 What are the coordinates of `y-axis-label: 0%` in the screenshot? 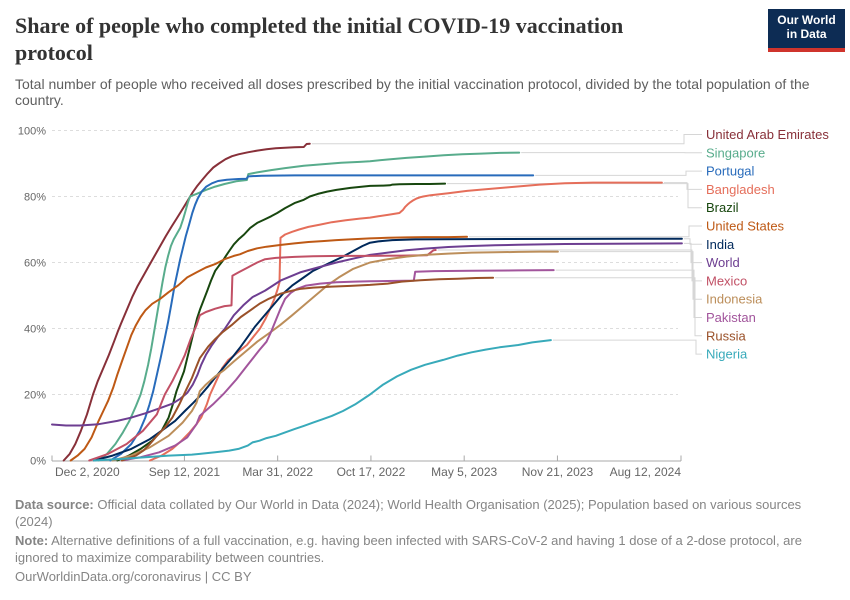 It's located at (38, 462).